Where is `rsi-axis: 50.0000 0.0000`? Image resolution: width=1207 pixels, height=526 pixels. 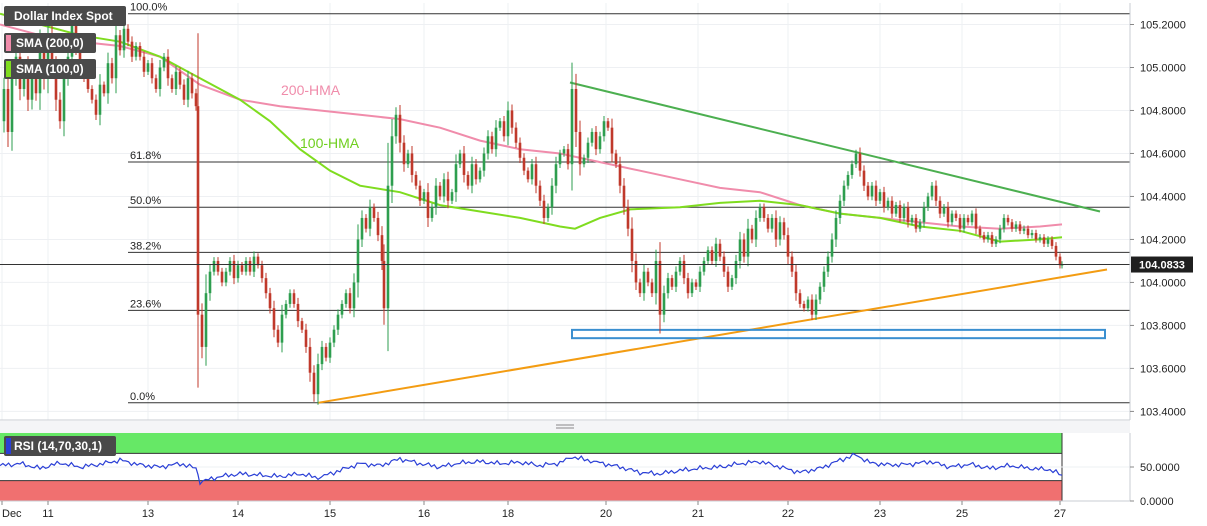
rsi-axis: 50.0000 0.0000 is located at coordinates (1155, 485).